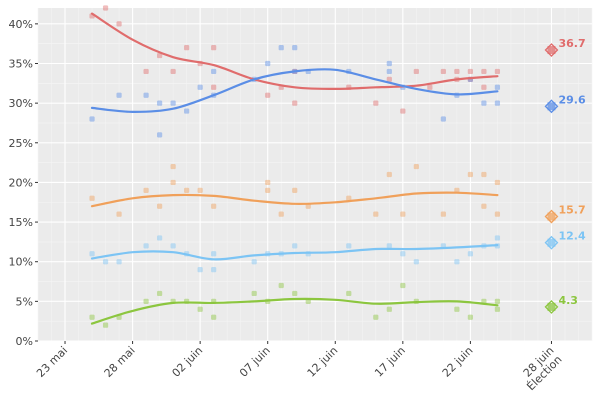 Image resolution: width=600 pixels, height=404 pixels. What do you see at coordinates (323, 362) in the screenshot?
I see `x-tick-label: 12 juin` at bounding box center [323, 362].